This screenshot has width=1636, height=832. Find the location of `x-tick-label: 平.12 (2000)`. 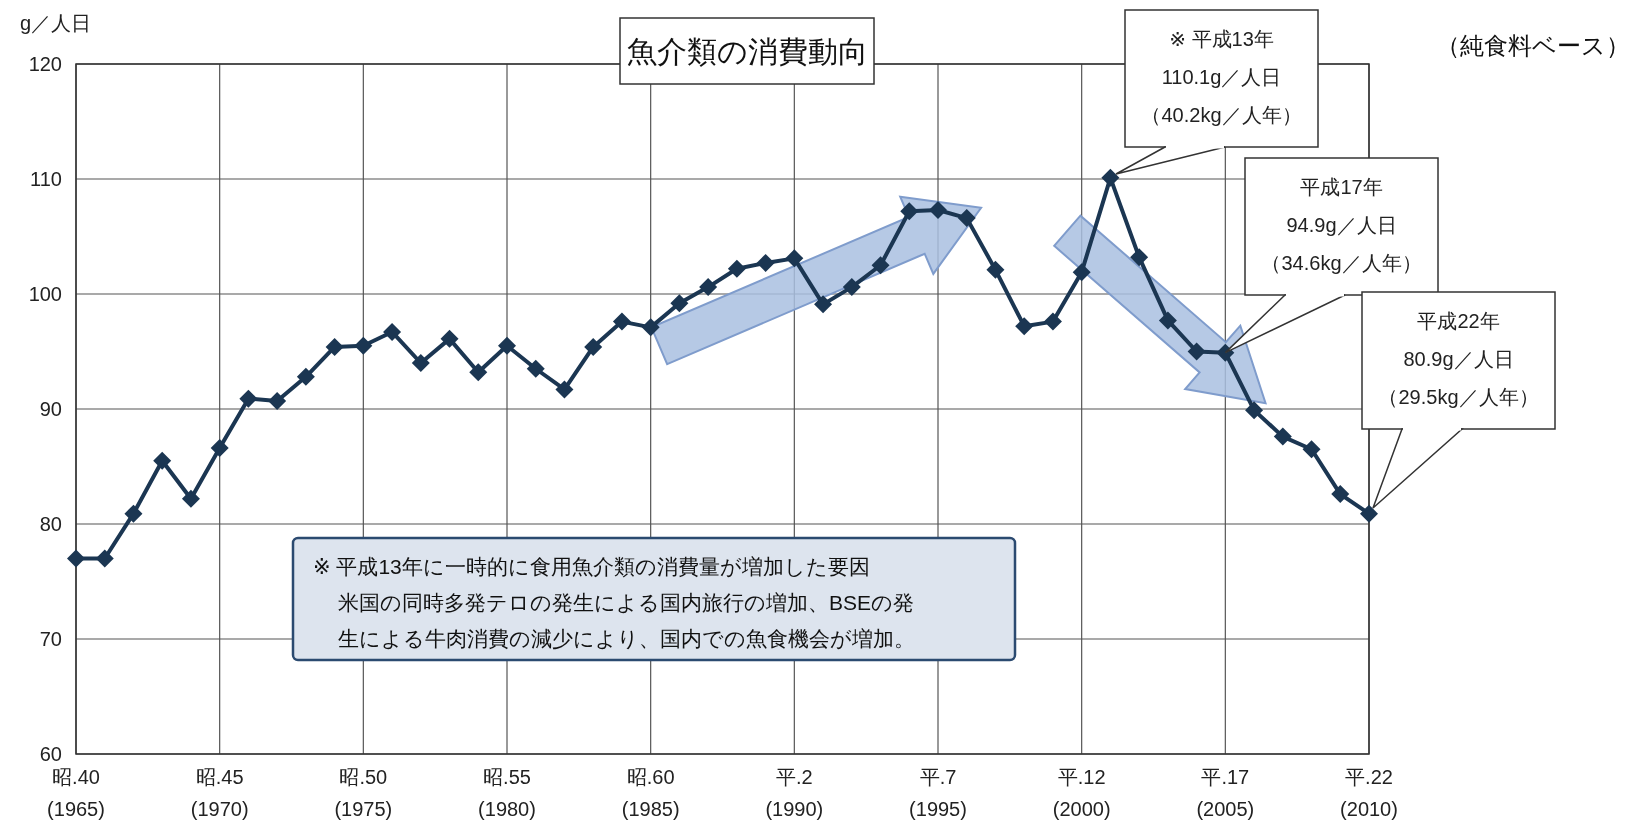

x-tick-label: 平.12 (2000) is located at coordinates (1081, 793).